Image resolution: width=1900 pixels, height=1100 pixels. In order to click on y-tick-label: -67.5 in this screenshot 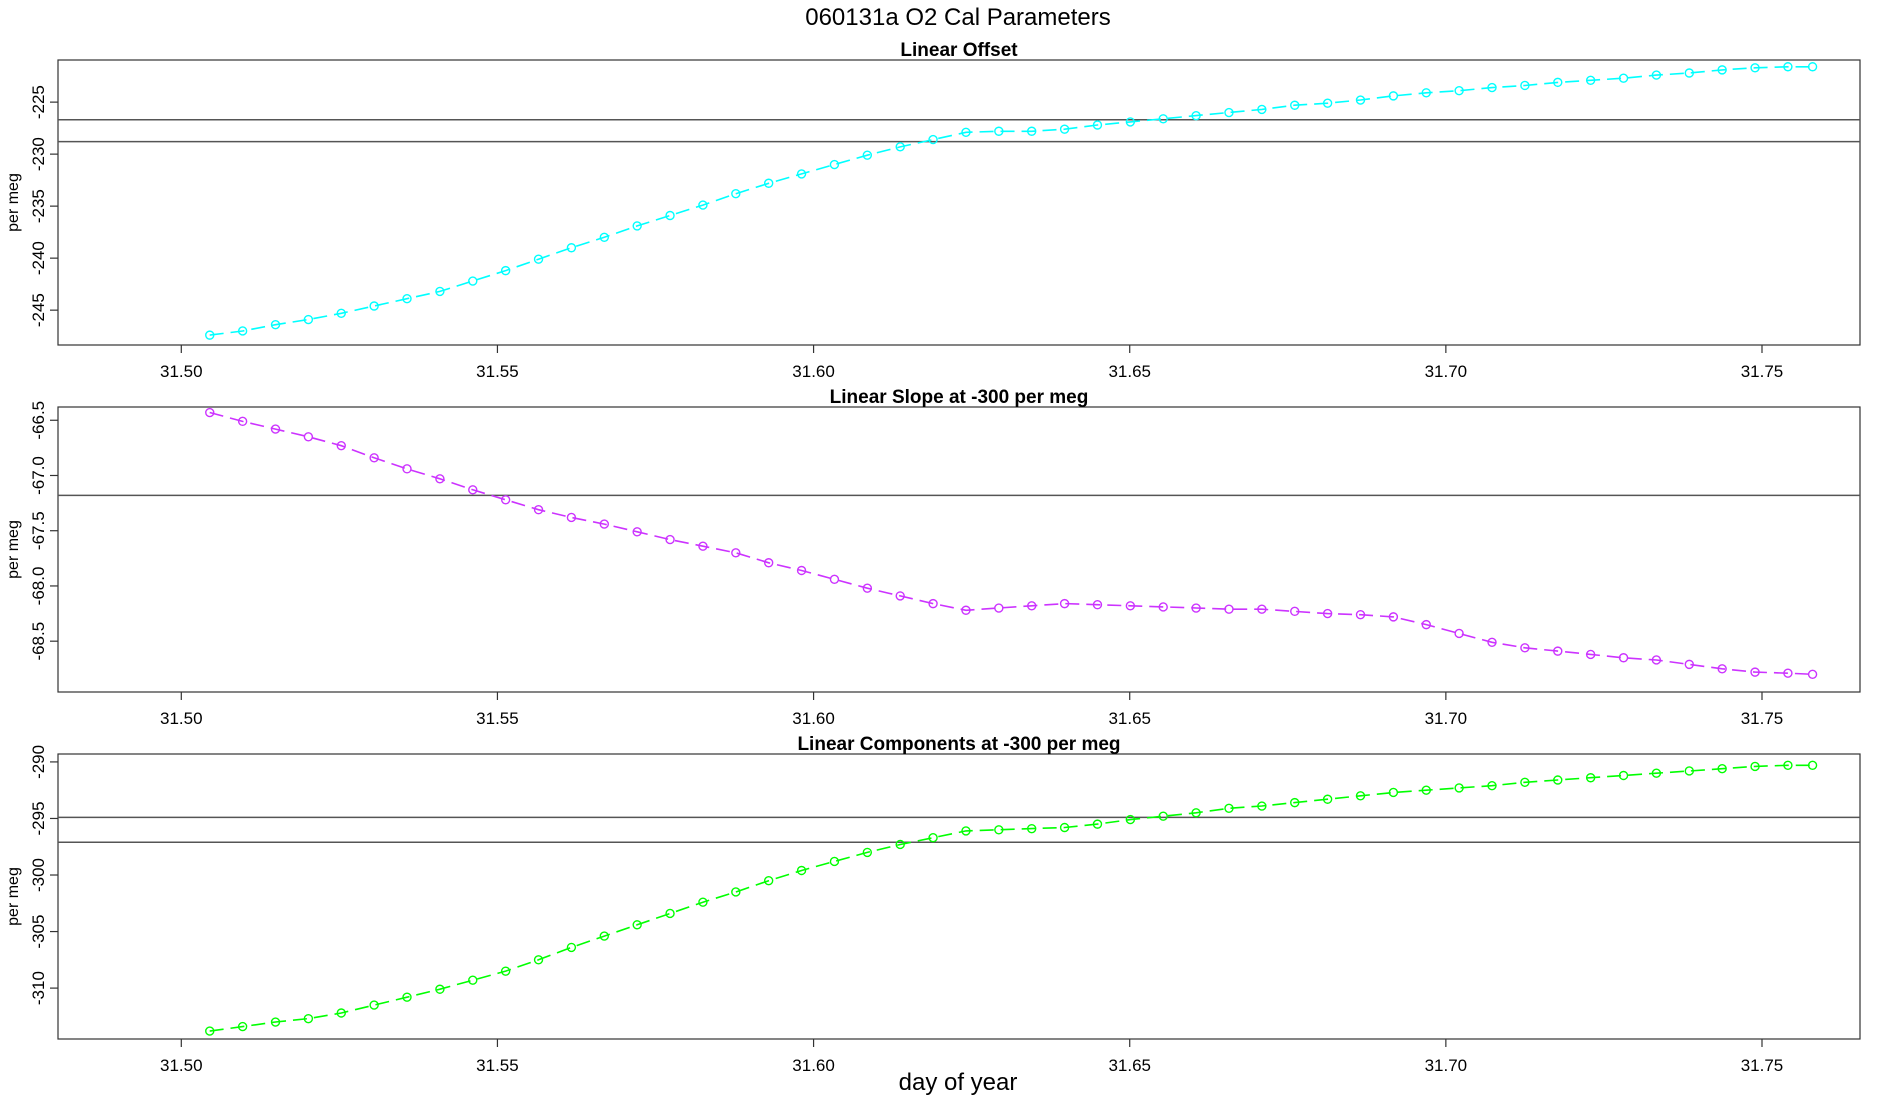, I will do `click(38, 530)`.